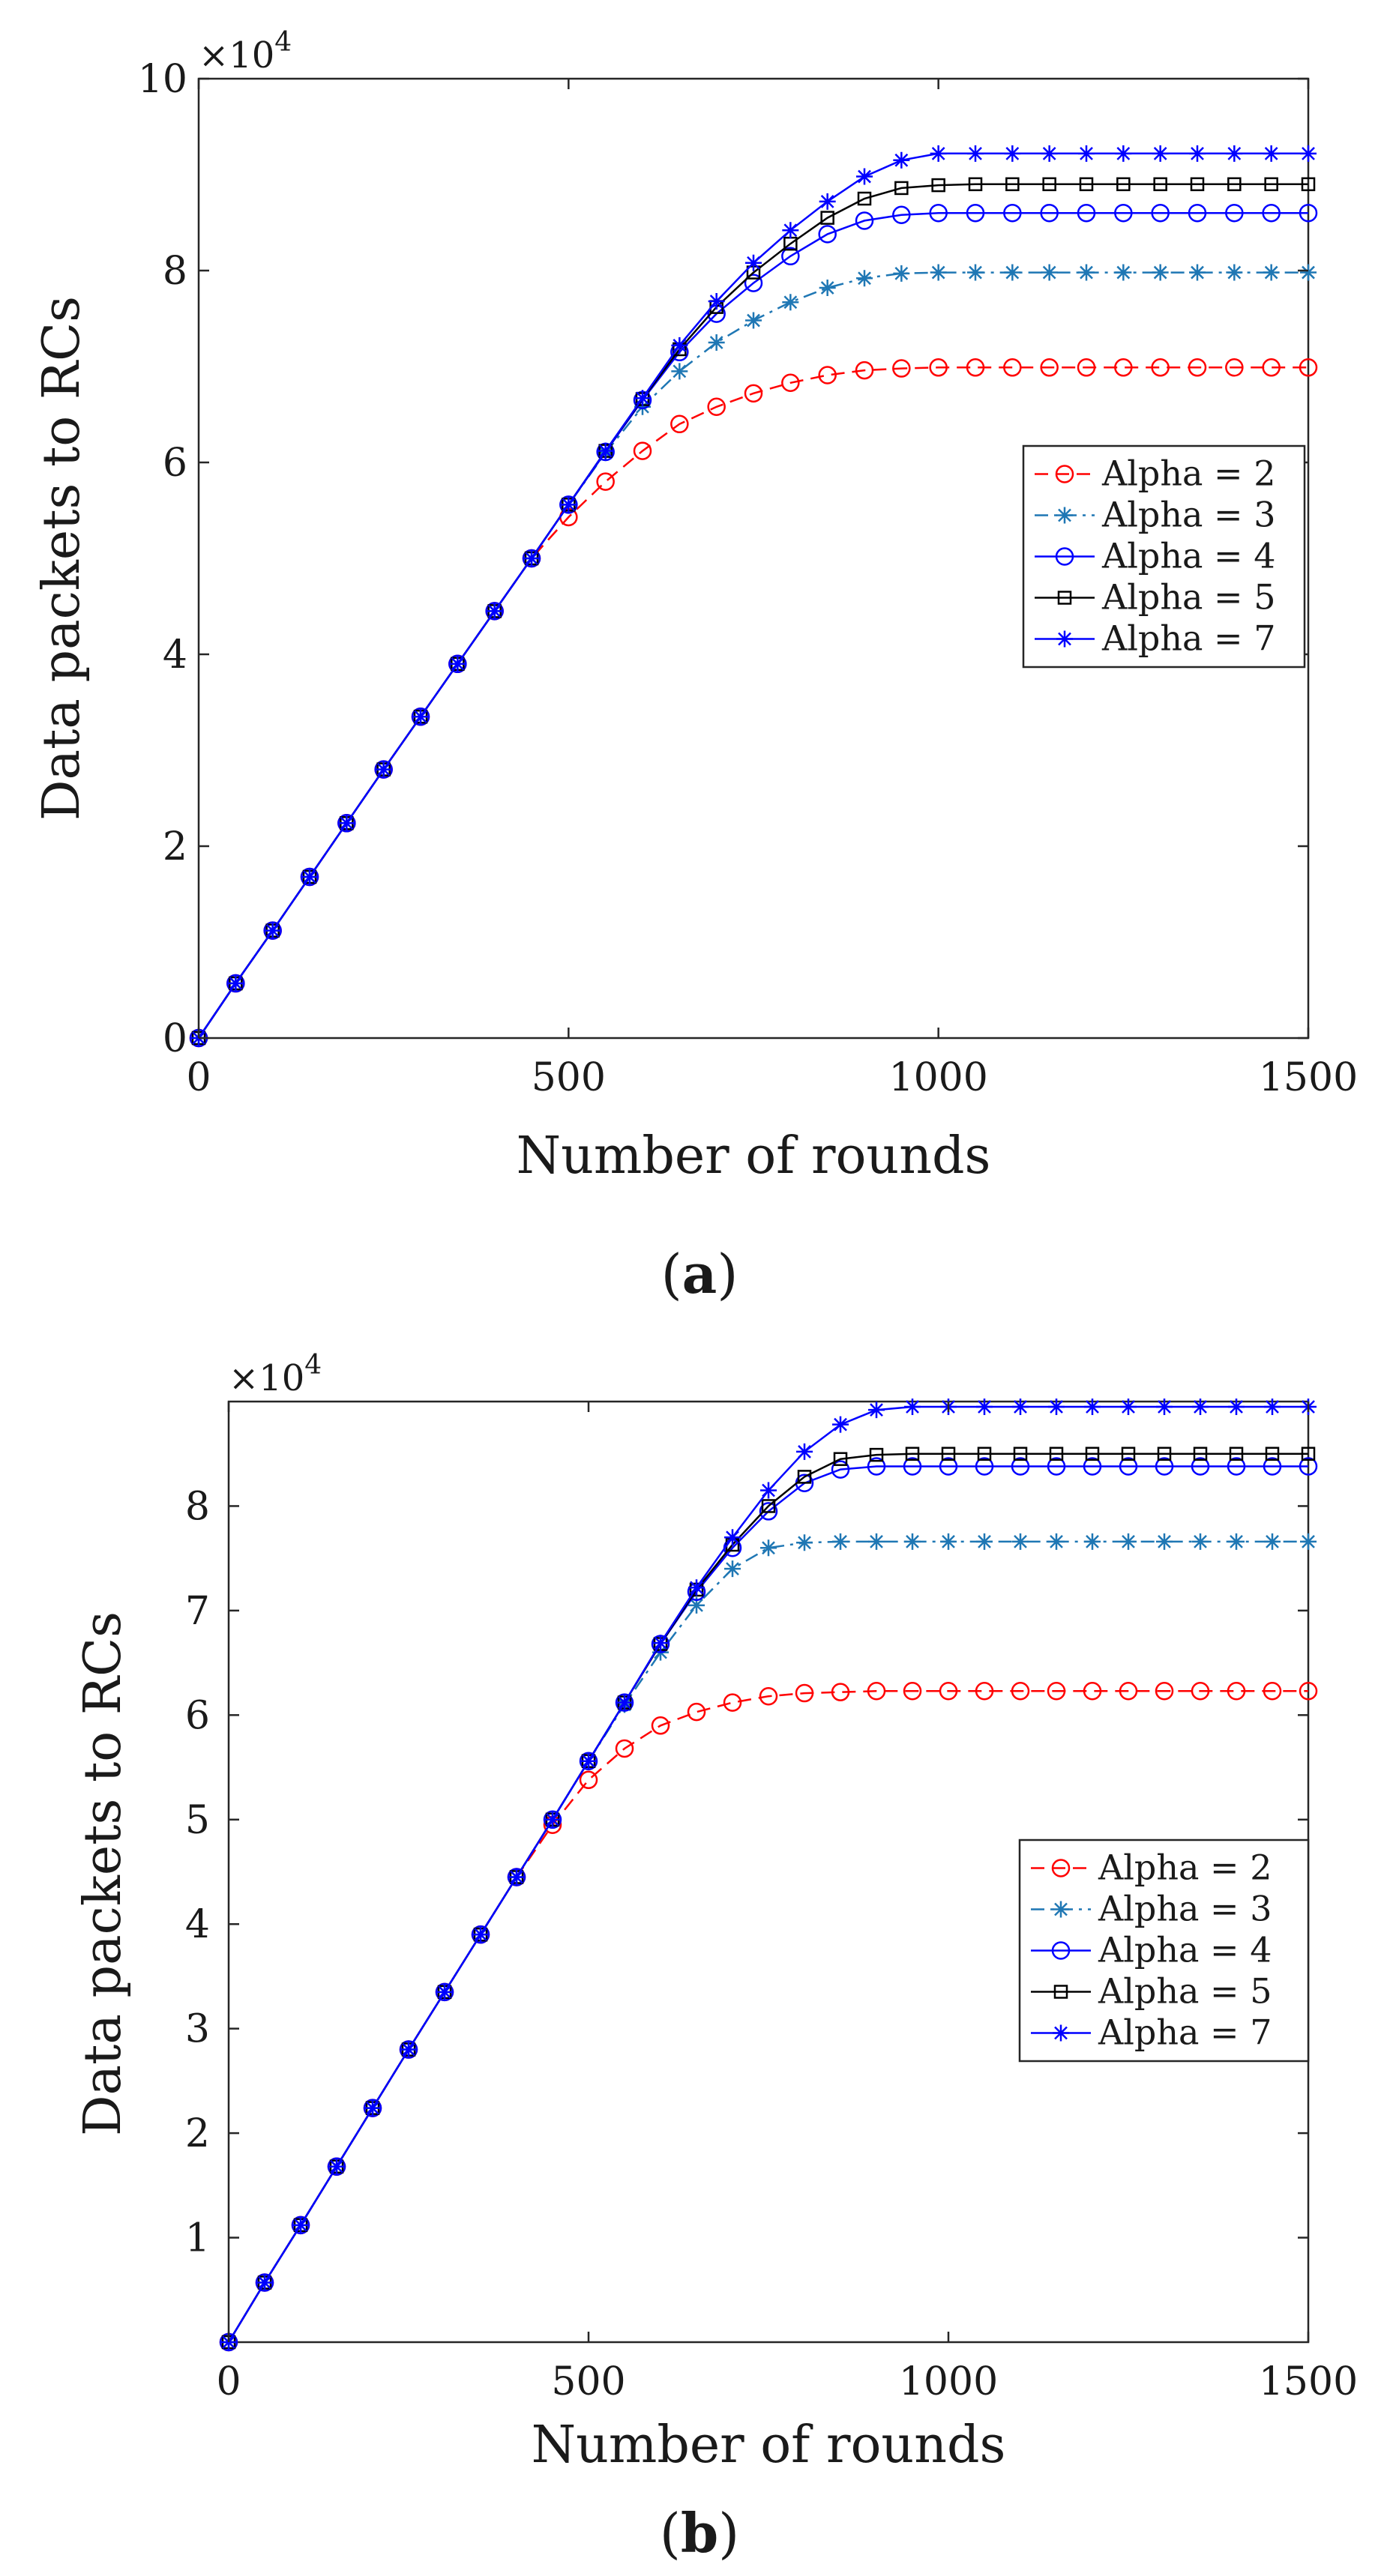 The height and width of the screenshot is (2576, 1399). I want to click on panel-b-exponent-power: 4, so click(313, 1365).